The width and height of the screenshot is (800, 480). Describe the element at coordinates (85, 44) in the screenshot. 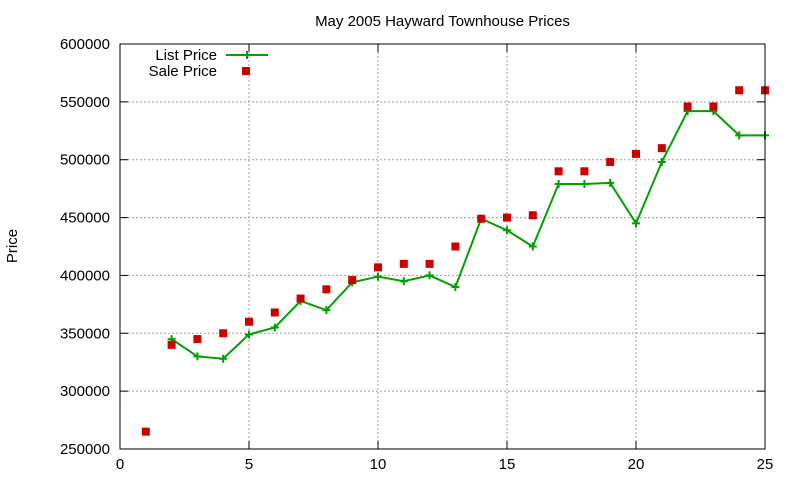

I see `y-tick-label: 600000` at that location.